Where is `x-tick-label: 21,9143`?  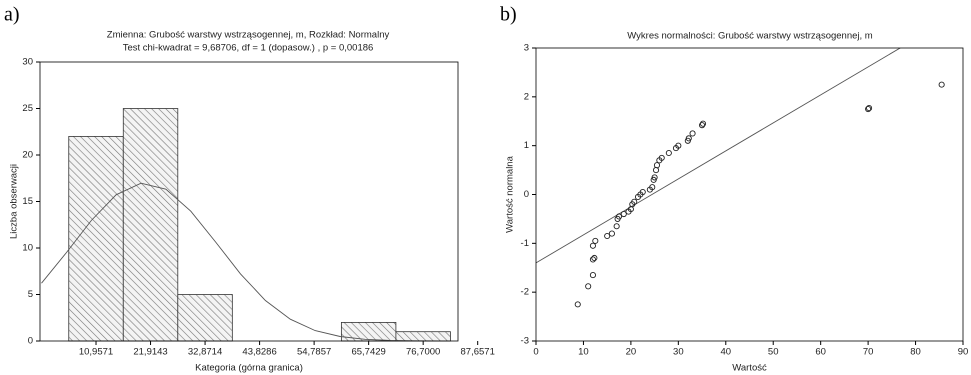 x-tick-label: 21,9143 is located at coordinates (150, 352).